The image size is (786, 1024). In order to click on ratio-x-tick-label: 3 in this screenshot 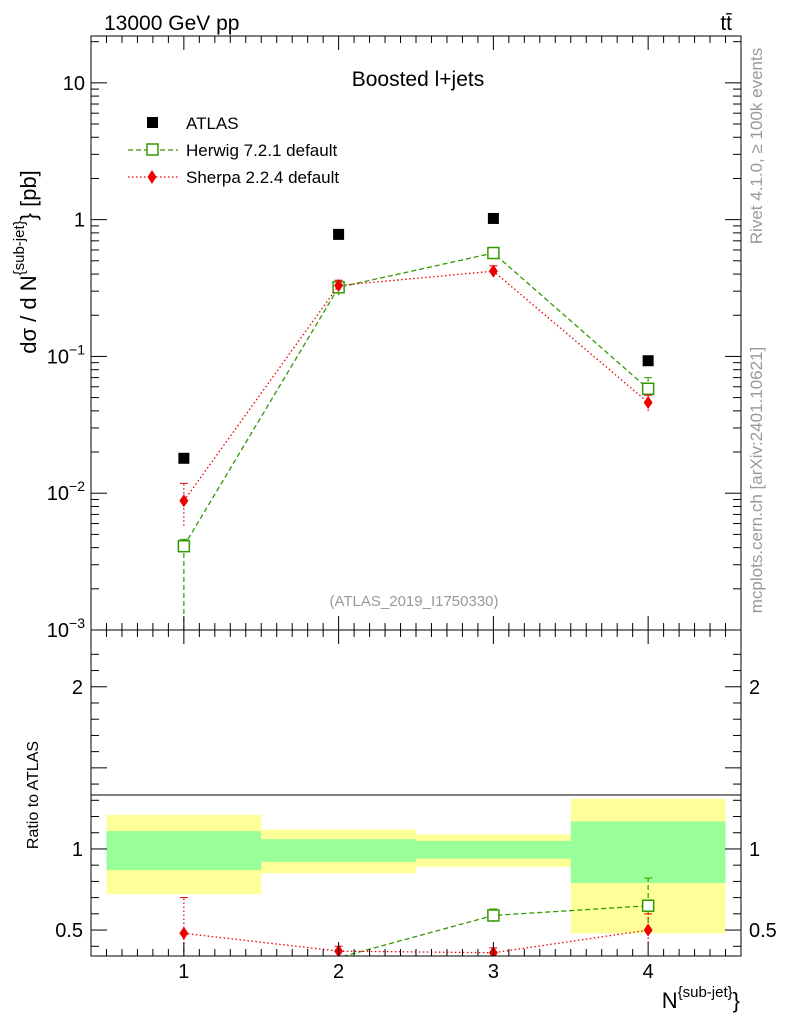, I will do `click(493, 972)`.